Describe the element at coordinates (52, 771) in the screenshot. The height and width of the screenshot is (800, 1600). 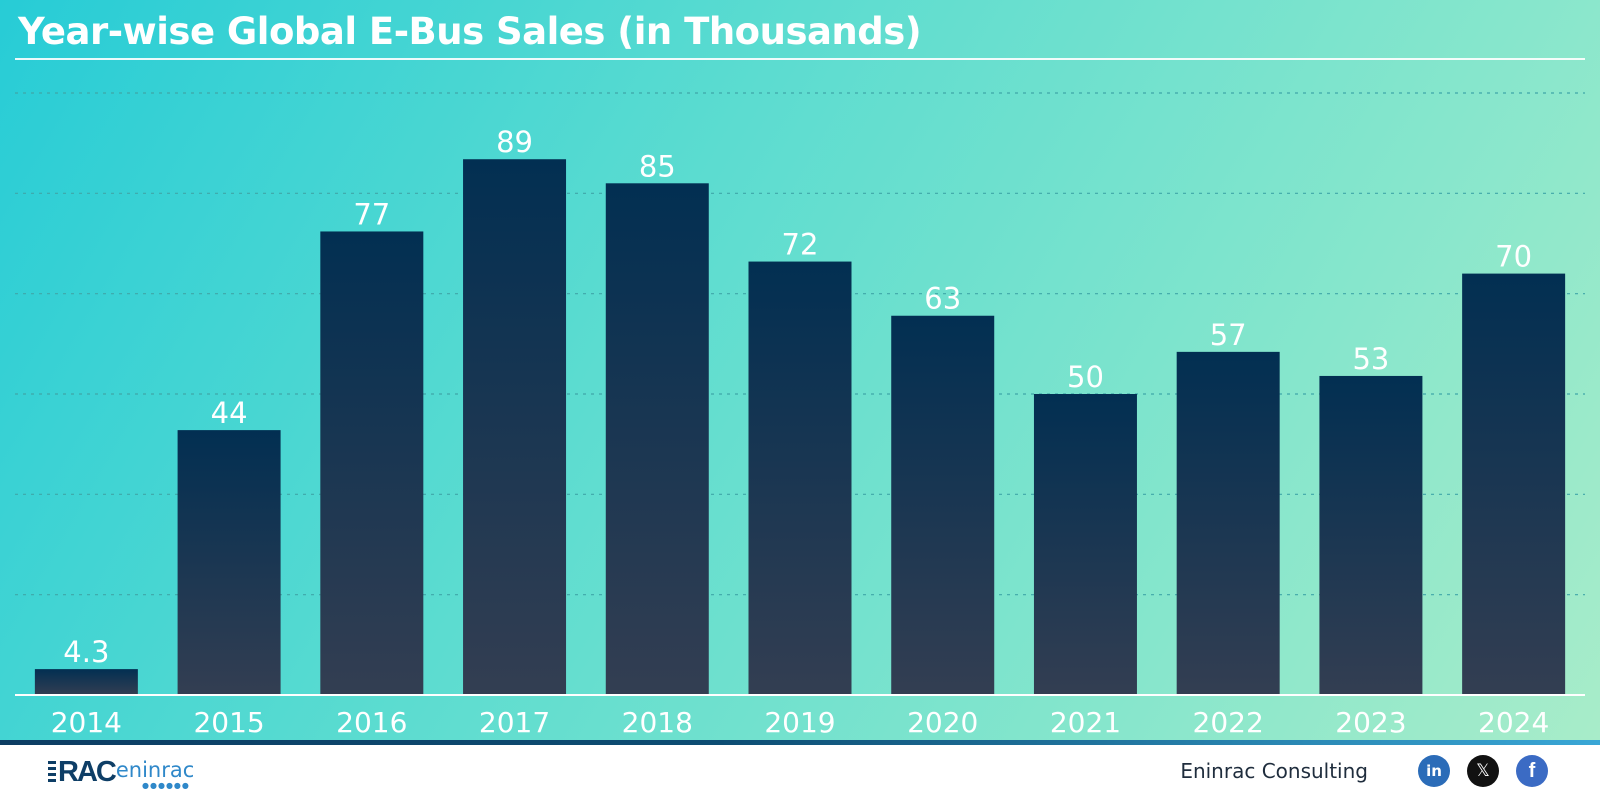
I see `logo-bars-icon` at that location.